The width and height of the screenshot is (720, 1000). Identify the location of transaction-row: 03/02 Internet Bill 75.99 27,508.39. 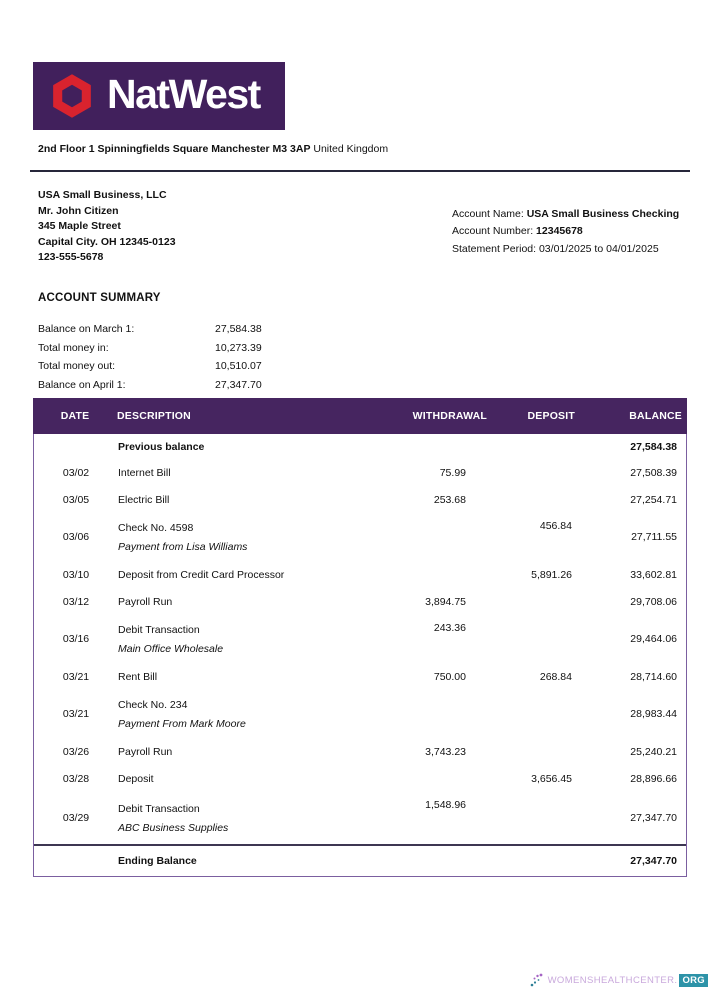
(360, 472).